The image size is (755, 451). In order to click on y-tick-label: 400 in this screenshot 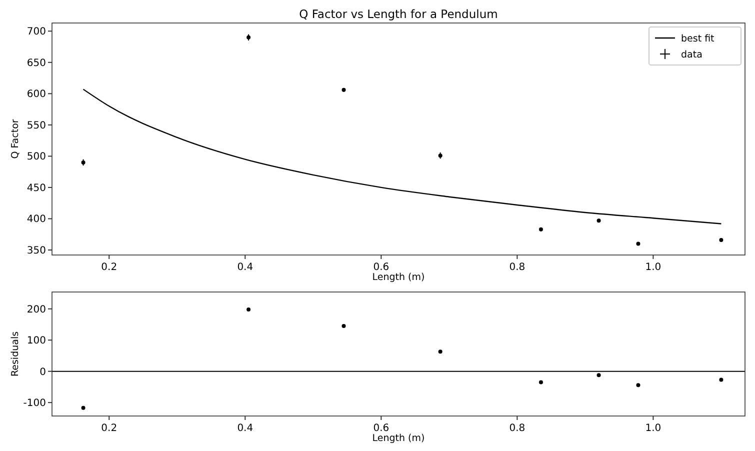, I will do `click(36, 220)`.